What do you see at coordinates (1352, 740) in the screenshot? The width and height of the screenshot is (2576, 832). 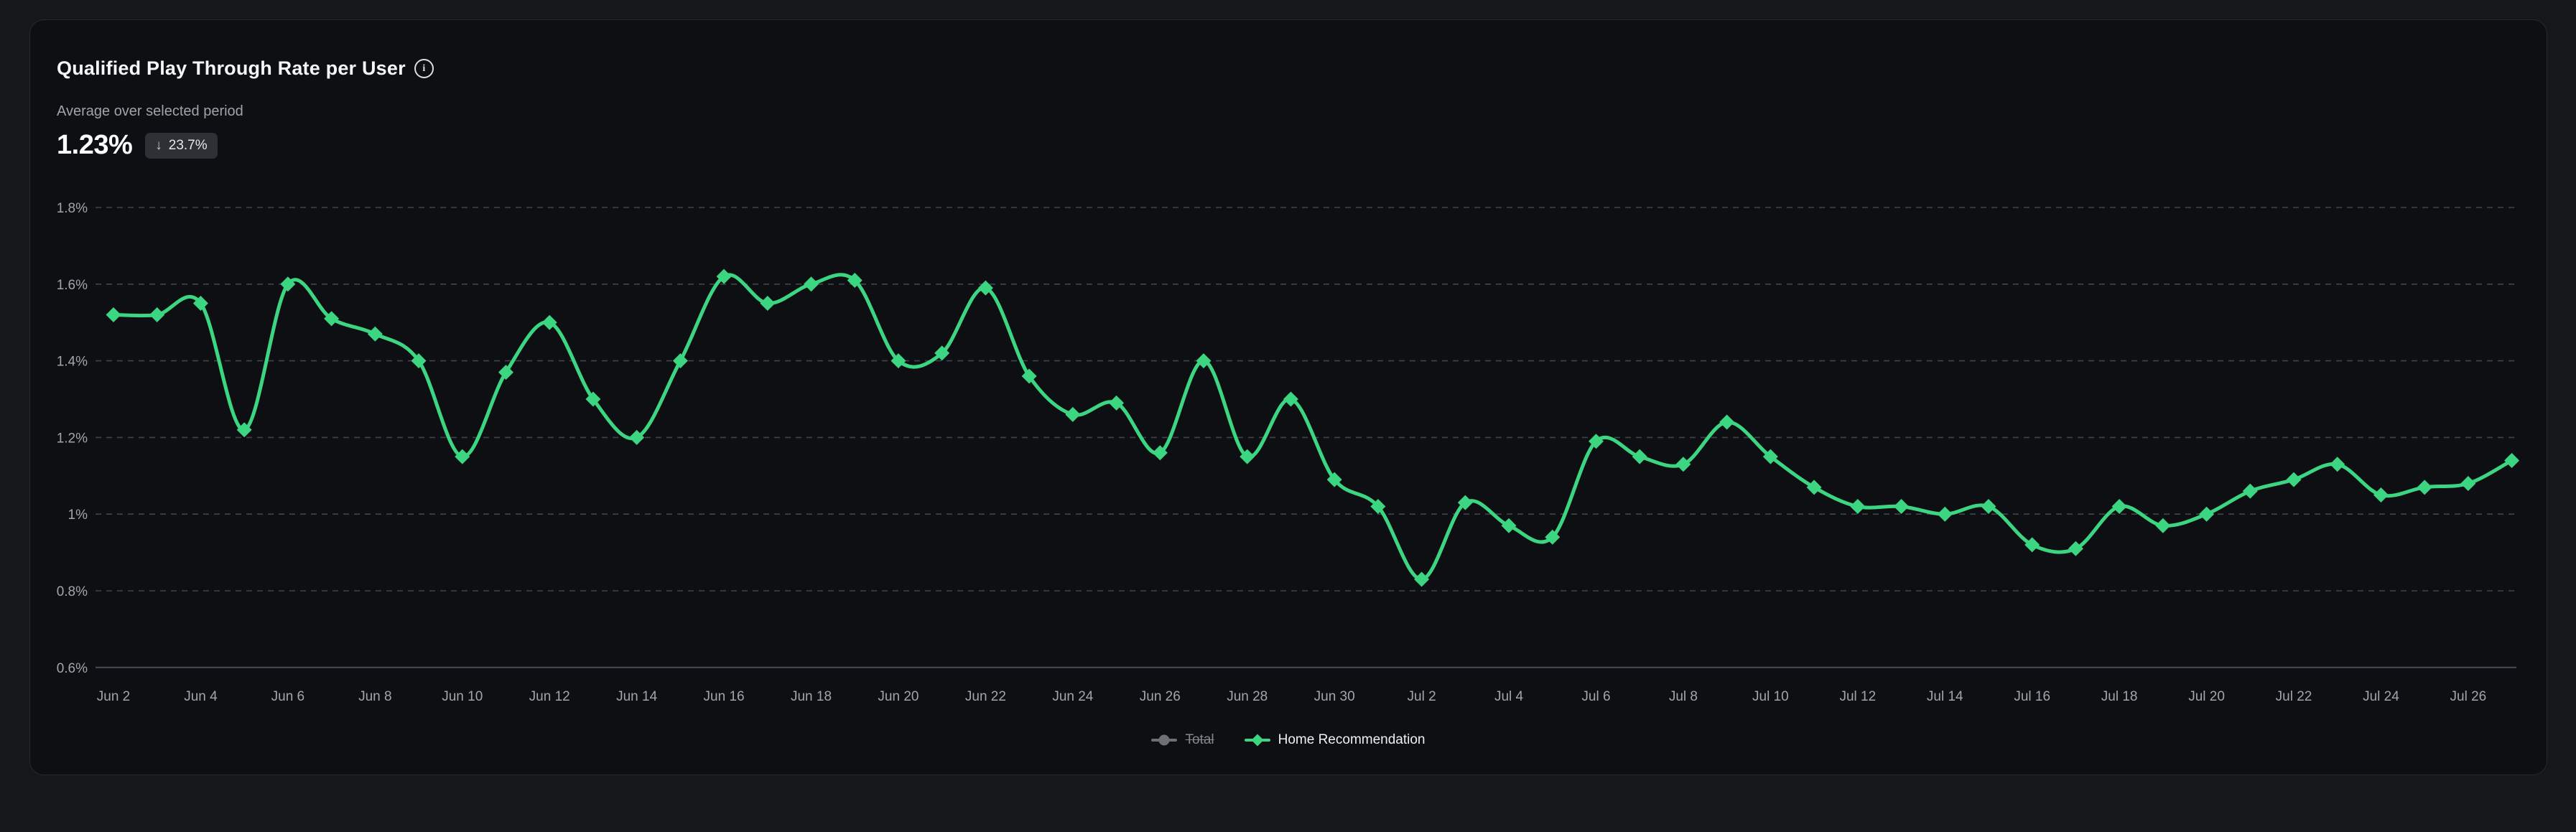 I see `legend-label-home-recommendation: Home Recommendation` at bounding box center [1352, 740].